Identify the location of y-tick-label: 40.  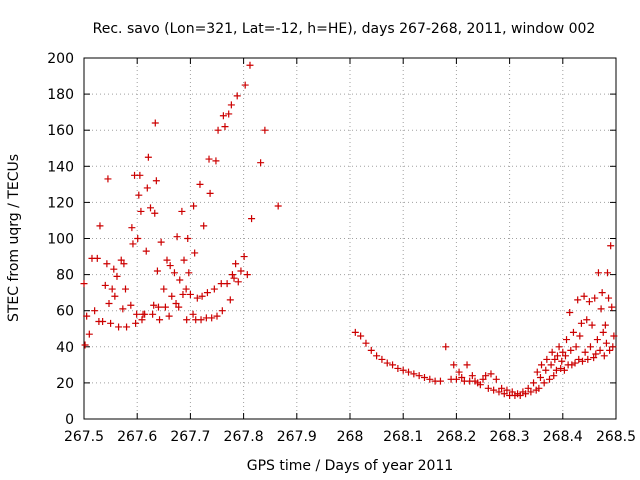
(65, 348).